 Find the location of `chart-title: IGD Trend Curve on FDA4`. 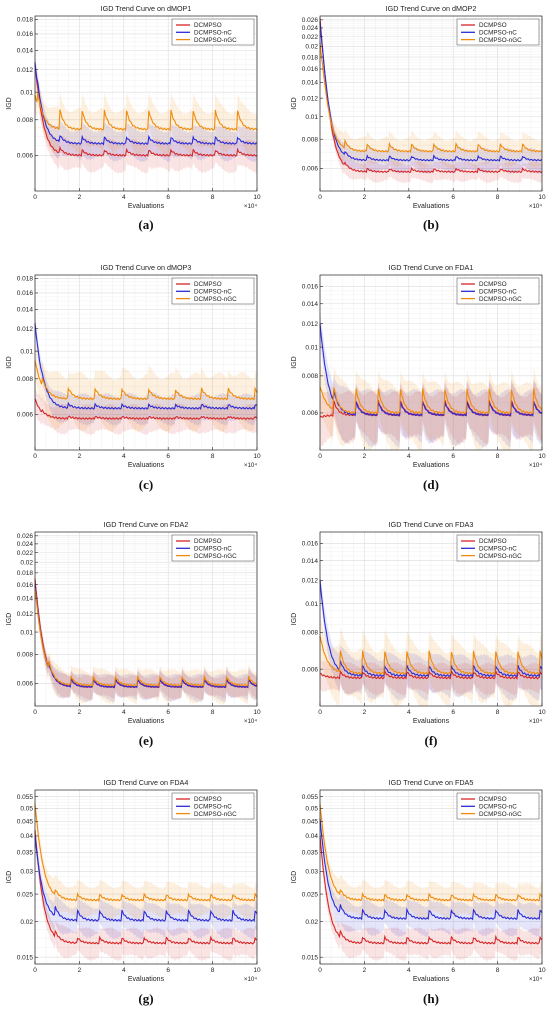

chart-title: IGD Trend Curve on FDA4 is located at coordinates (146, 782).